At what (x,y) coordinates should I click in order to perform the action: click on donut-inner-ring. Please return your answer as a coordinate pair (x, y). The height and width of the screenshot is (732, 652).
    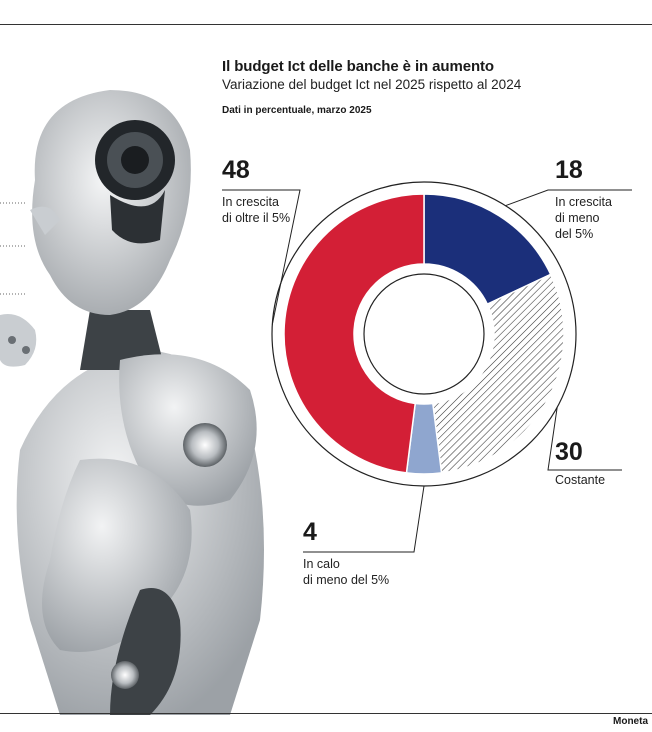
    Looking at the image, I should click on (424, 334).